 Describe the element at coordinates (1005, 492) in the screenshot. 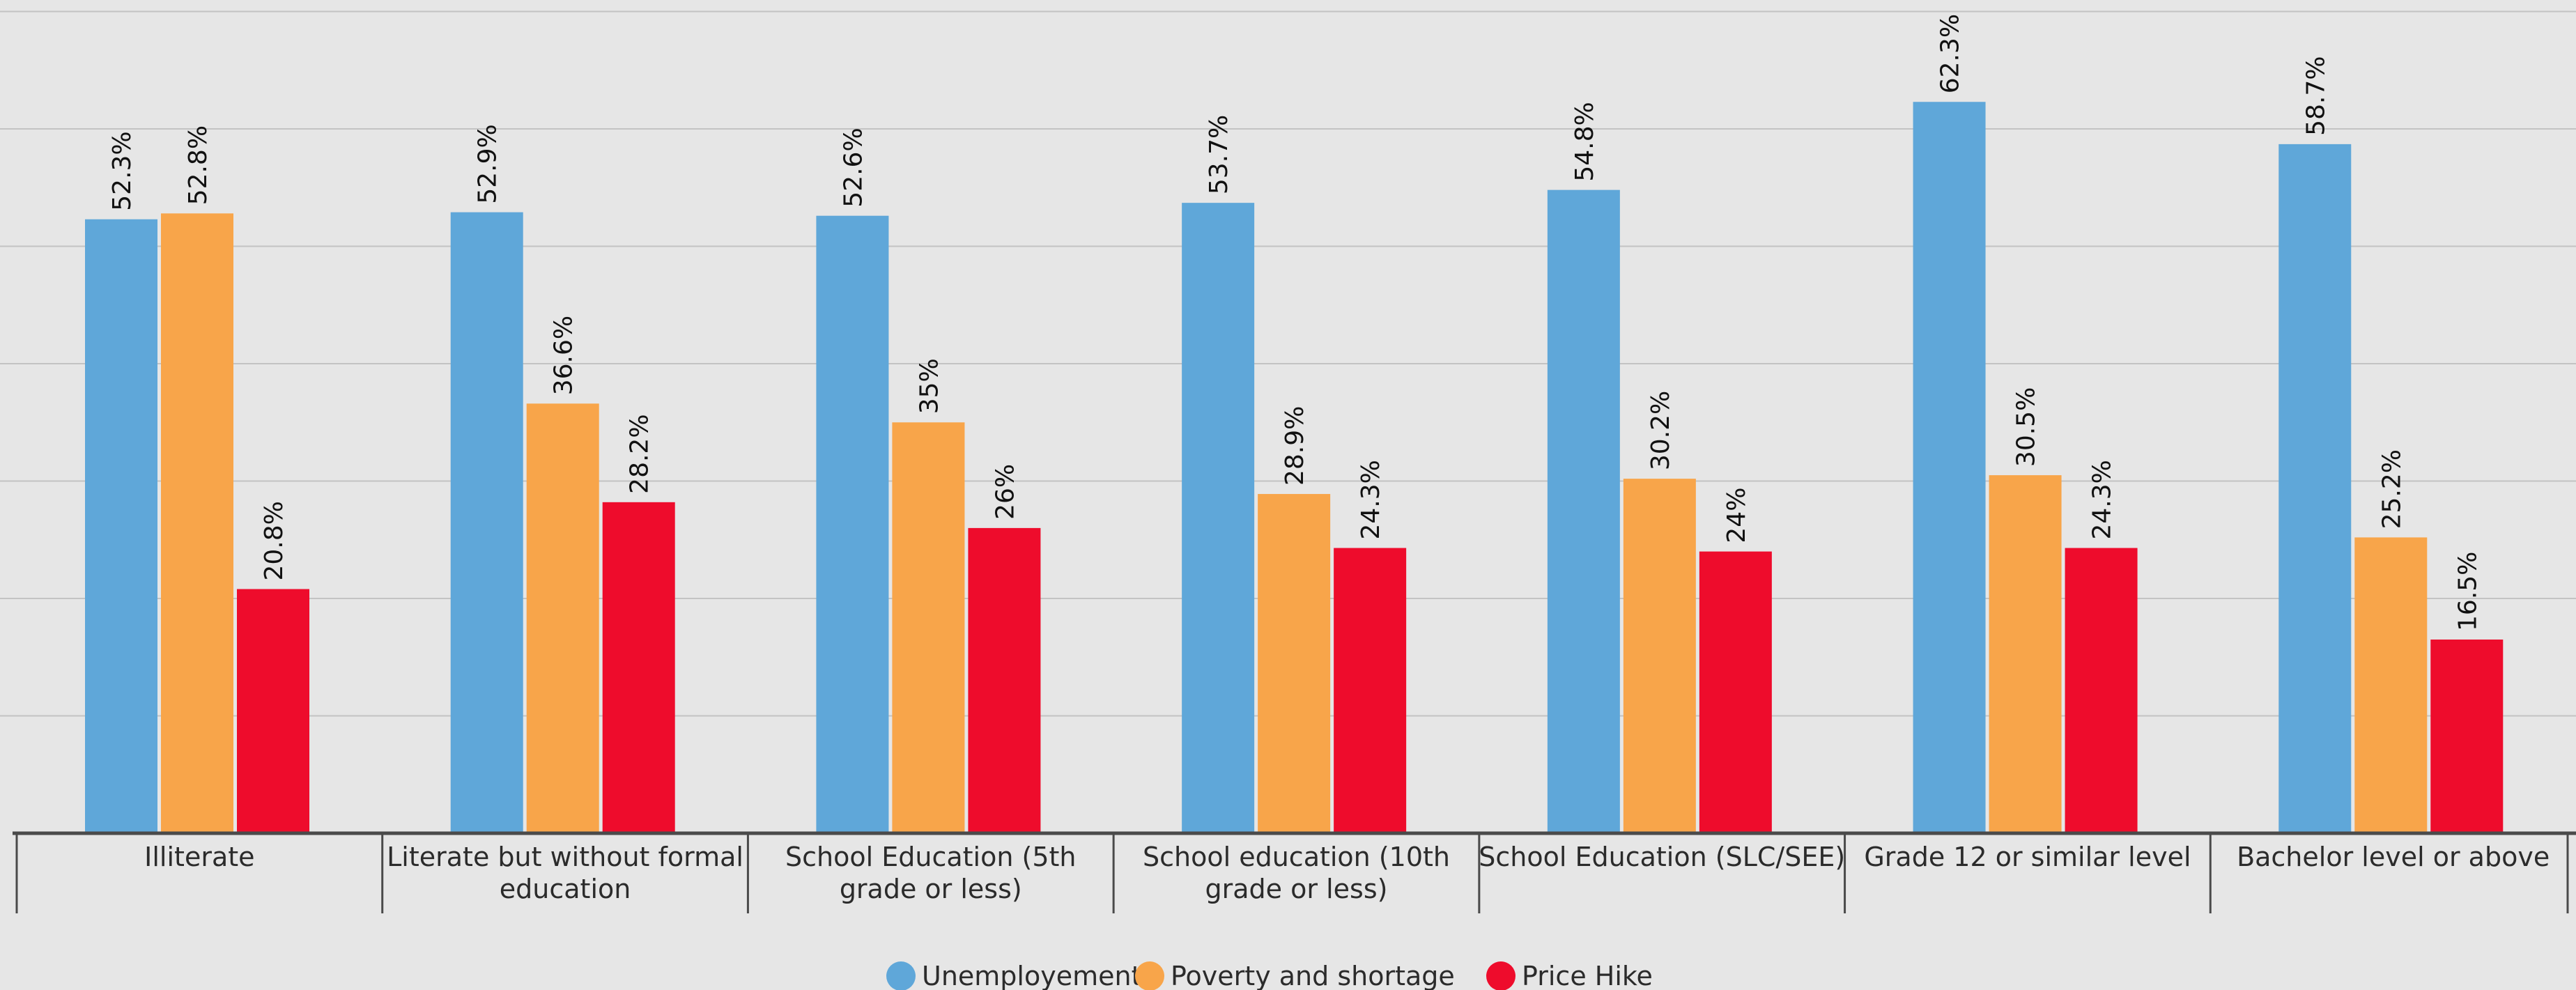

I see `data-label: 26%` at that location.